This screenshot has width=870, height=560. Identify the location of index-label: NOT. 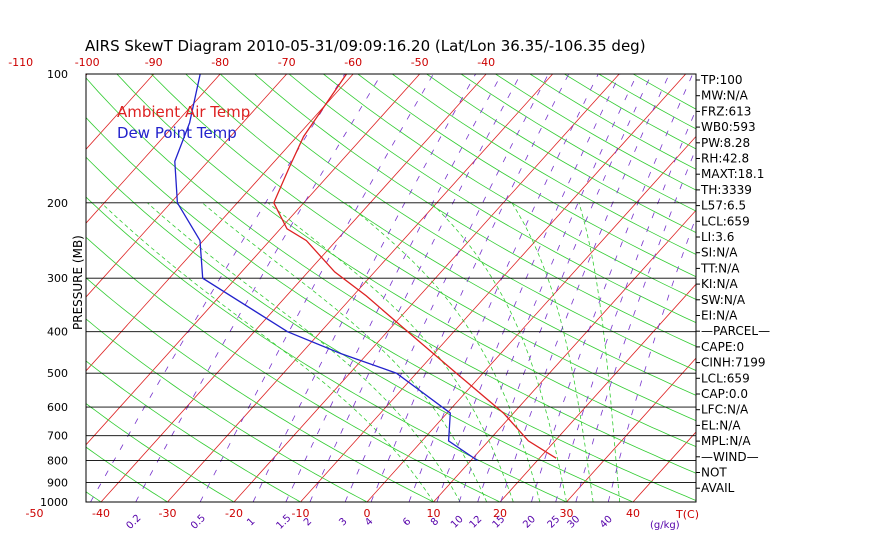
(714, 473).